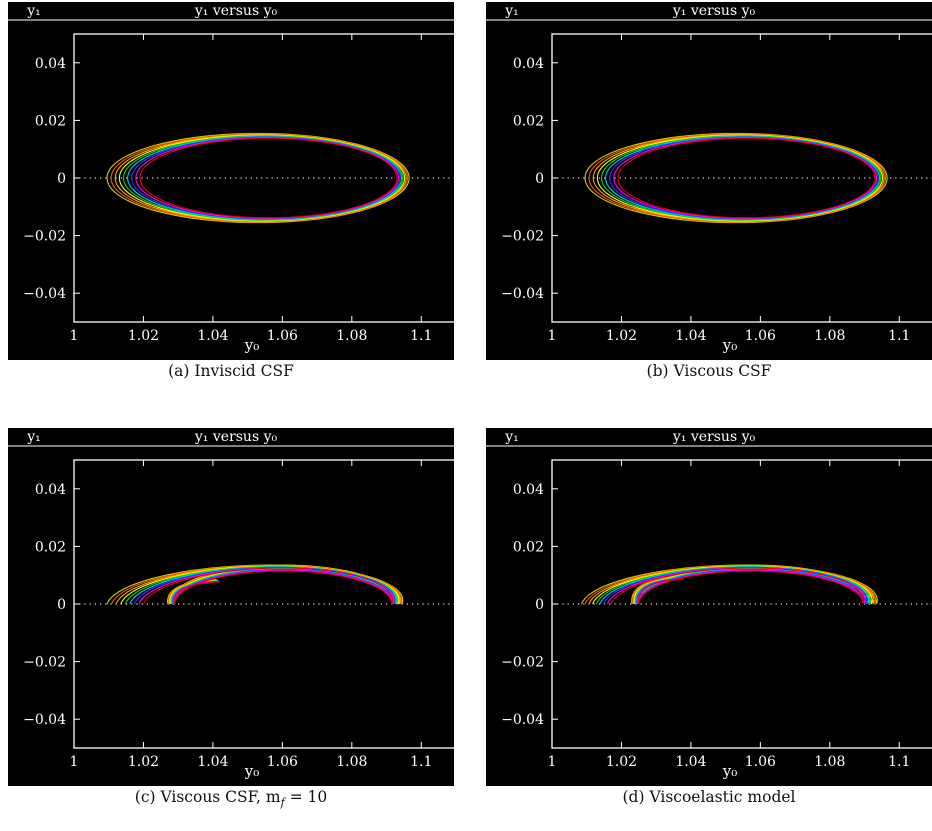 This screenshot has height=831, width=932. I want to click on caption-d: (d) Viscoelastic model, so click(709, 797).